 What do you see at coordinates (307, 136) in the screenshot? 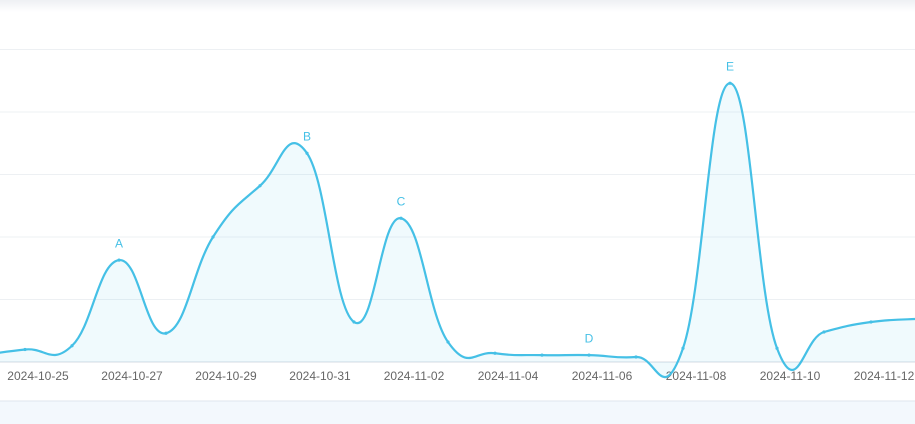
I see `point-label: B` at bounding box center [307, 136].